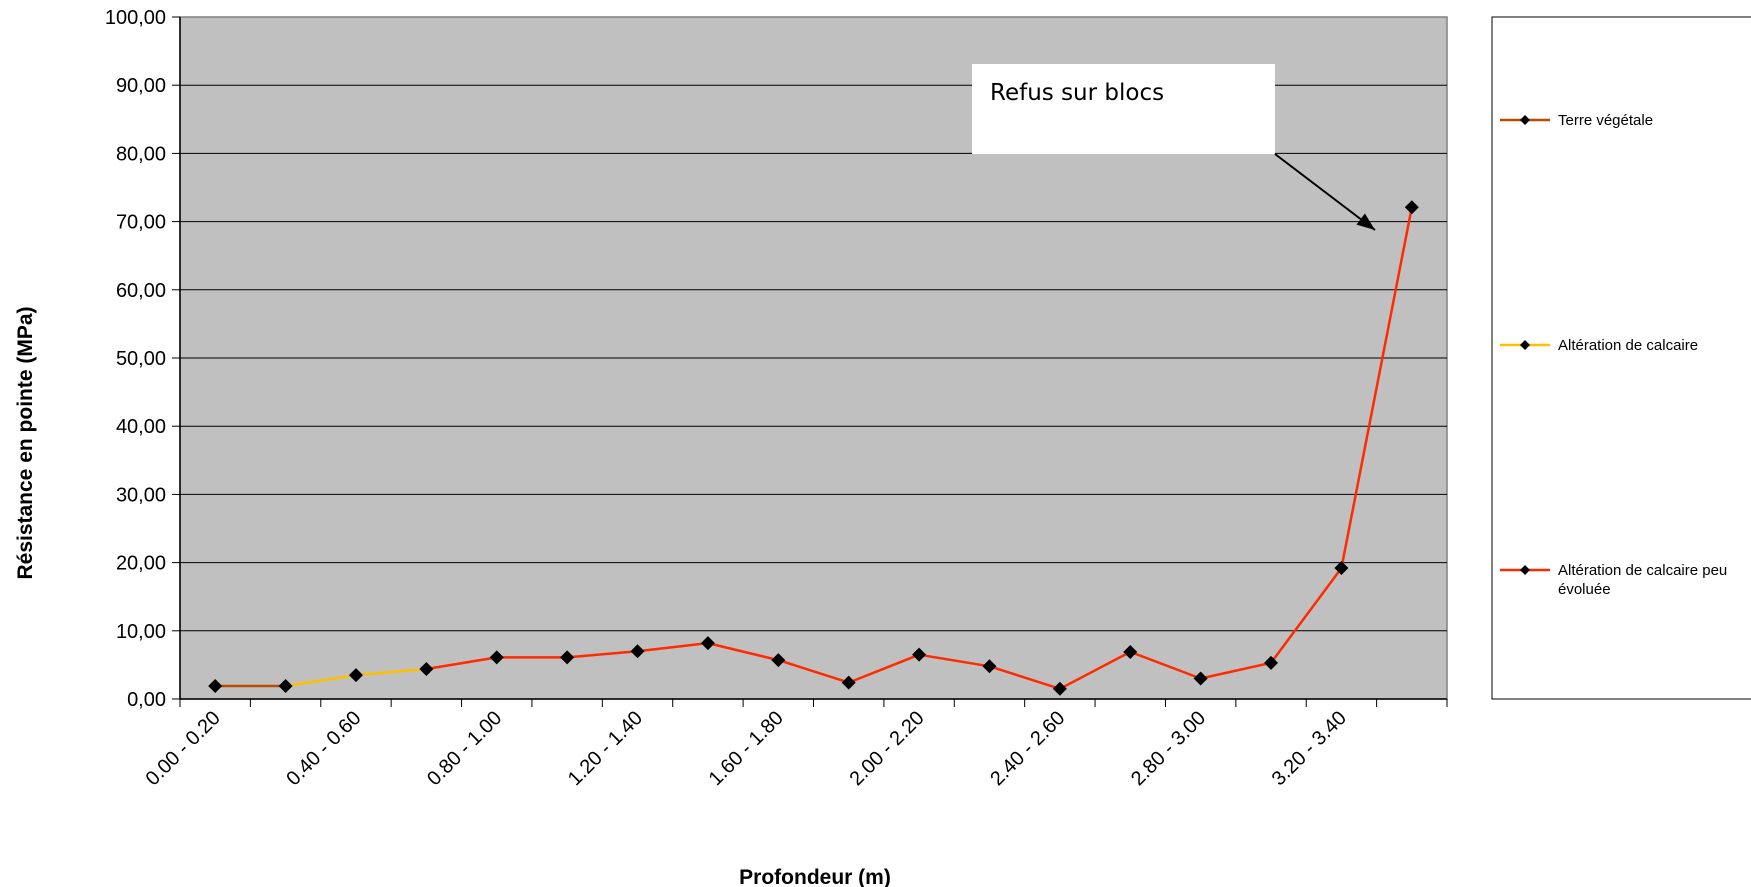 Image resolution: width=1751 pixels, height=887 pixels. I want to click on y-tick-label: 60,00, so click(141, 291).